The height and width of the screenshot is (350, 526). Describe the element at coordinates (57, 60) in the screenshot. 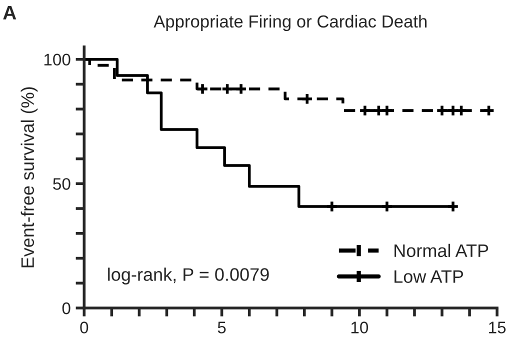

I see `y-tick-label: 100` at that location.